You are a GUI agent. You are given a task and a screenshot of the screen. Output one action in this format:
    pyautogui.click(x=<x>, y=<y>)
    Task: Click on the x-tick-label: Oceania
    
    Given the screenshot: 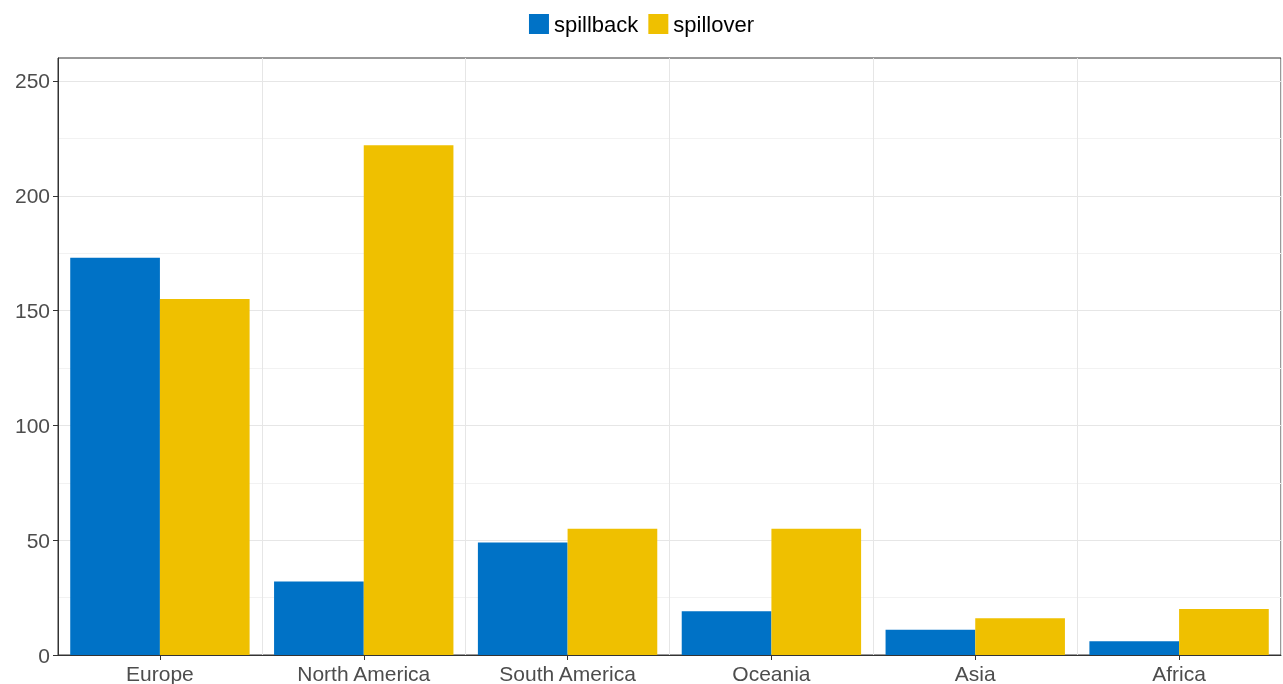 What is the action you would take?
    pyautogui.click(x=771, y=673)
    